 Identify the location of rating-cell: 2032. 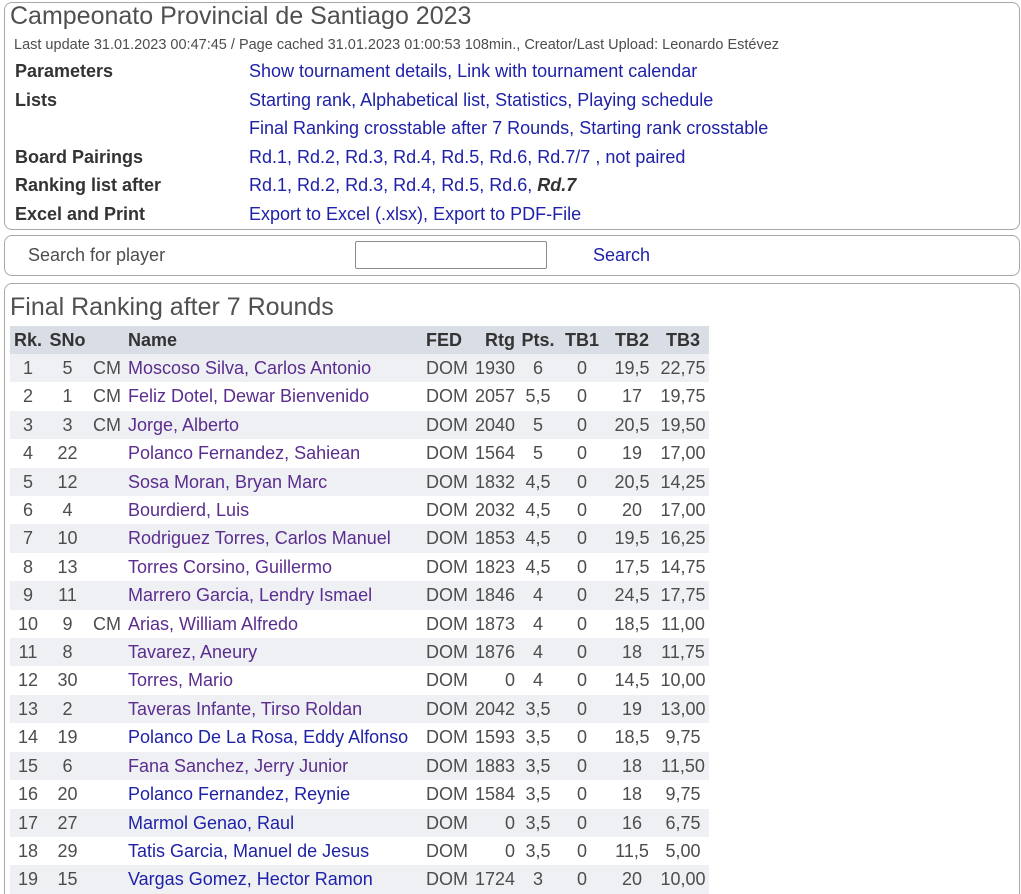
(495, 510).